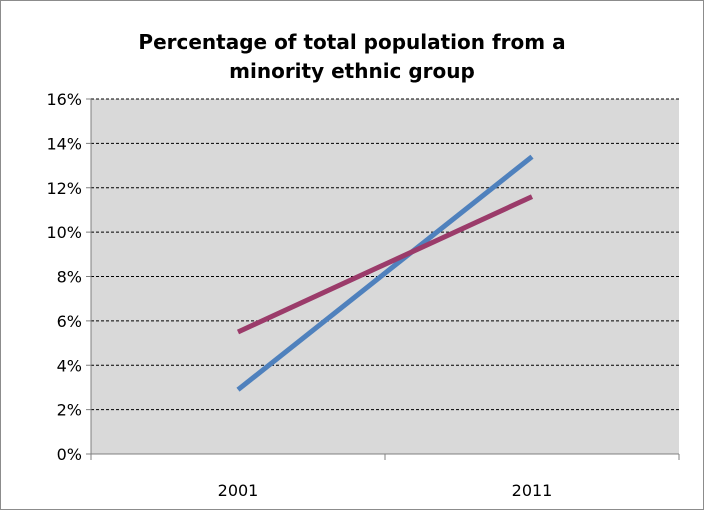  I want to click on y-tick-label: 4%, so click(69, 365).